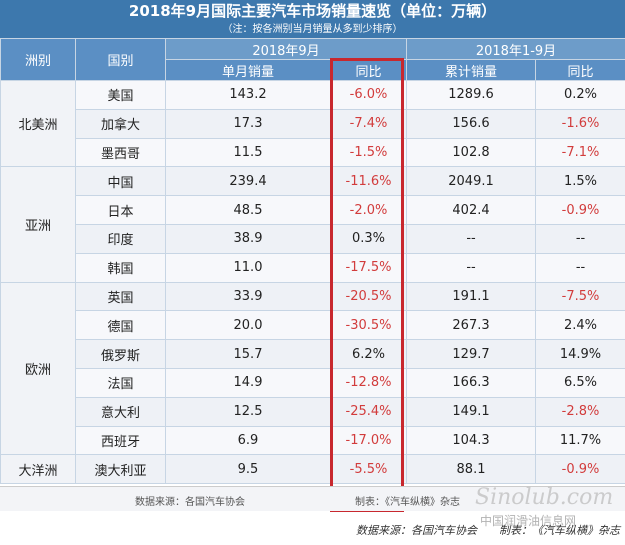 The image size is (625, 545). I want to click on header-row-periods: 洲别 国别 2018年9月 2018年1-9月, so click(312, 59).